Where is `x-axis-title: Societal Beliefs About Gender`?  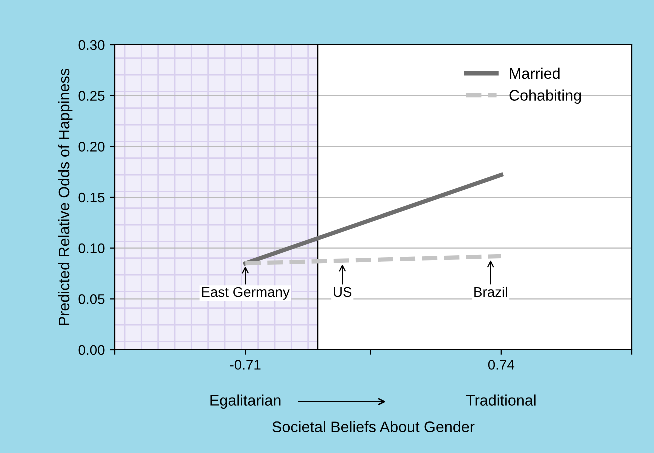 x-axis-title: Societal Beliefs About Gender is located at coordinates (373, 426).